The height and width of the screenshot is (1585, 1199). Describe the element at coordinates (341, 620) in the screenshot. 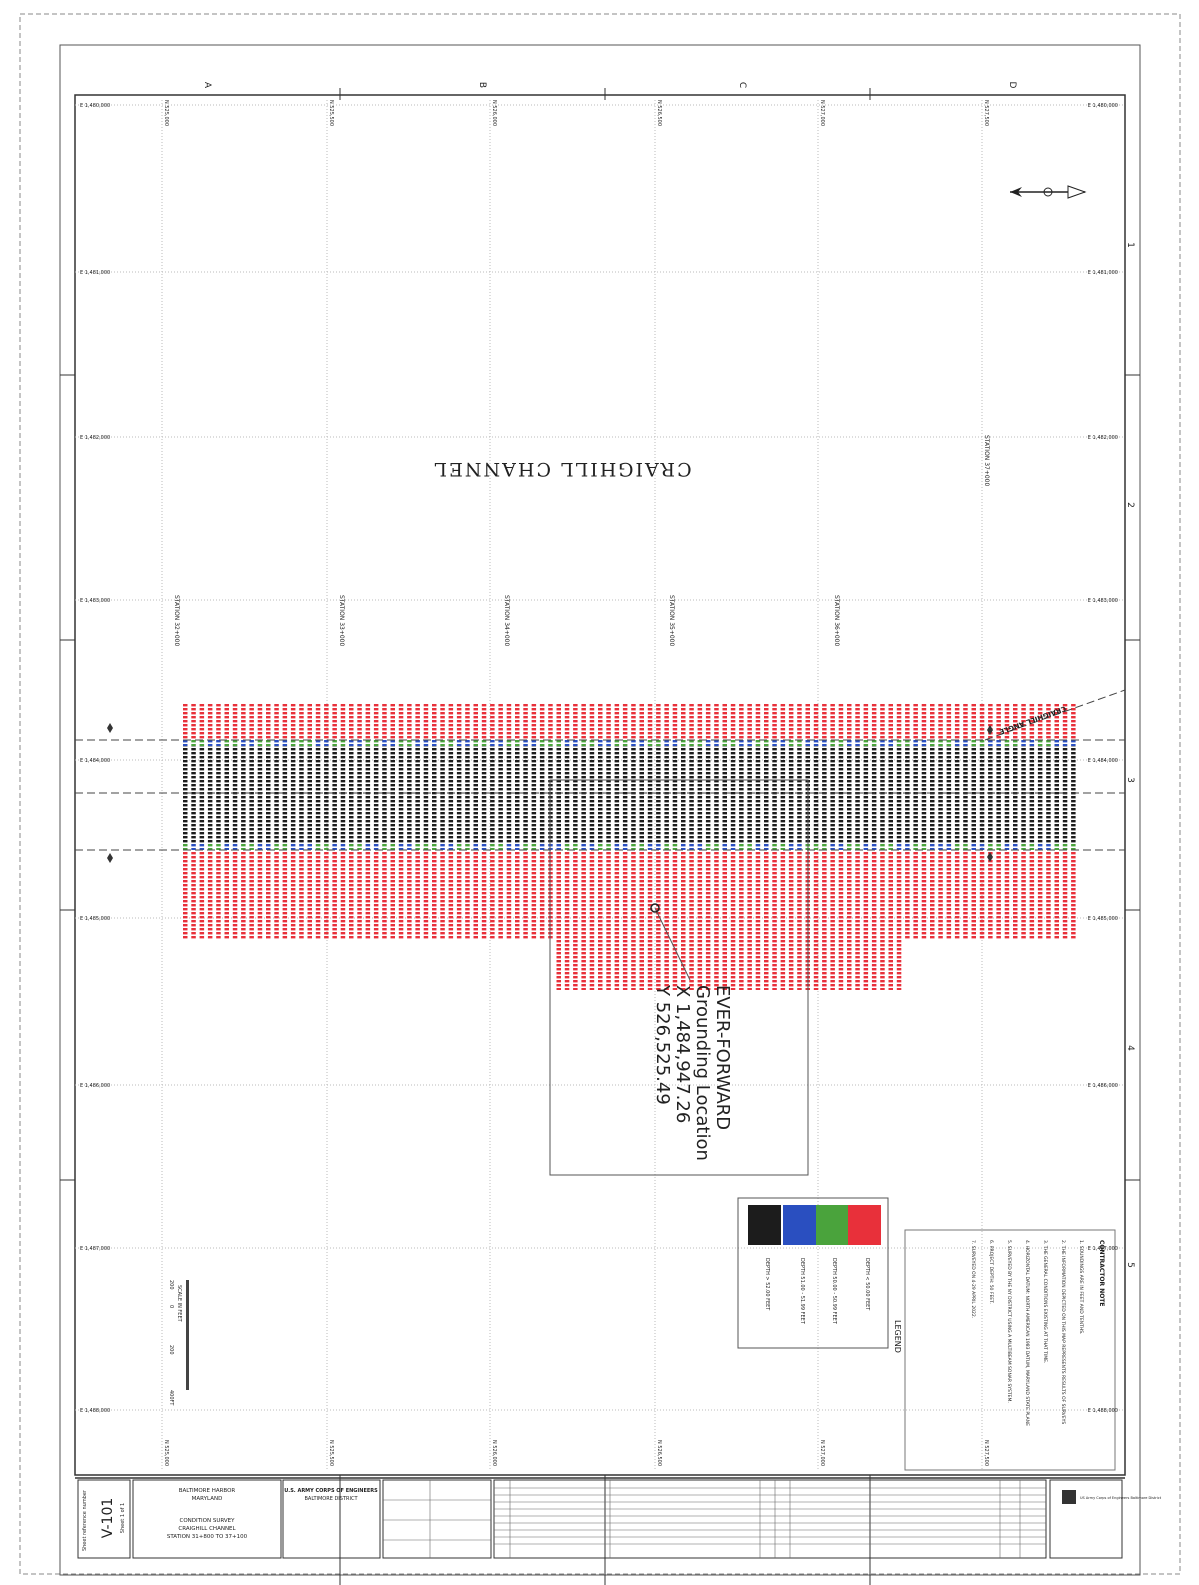

I see `station-label: STATION 33+000` at that location.